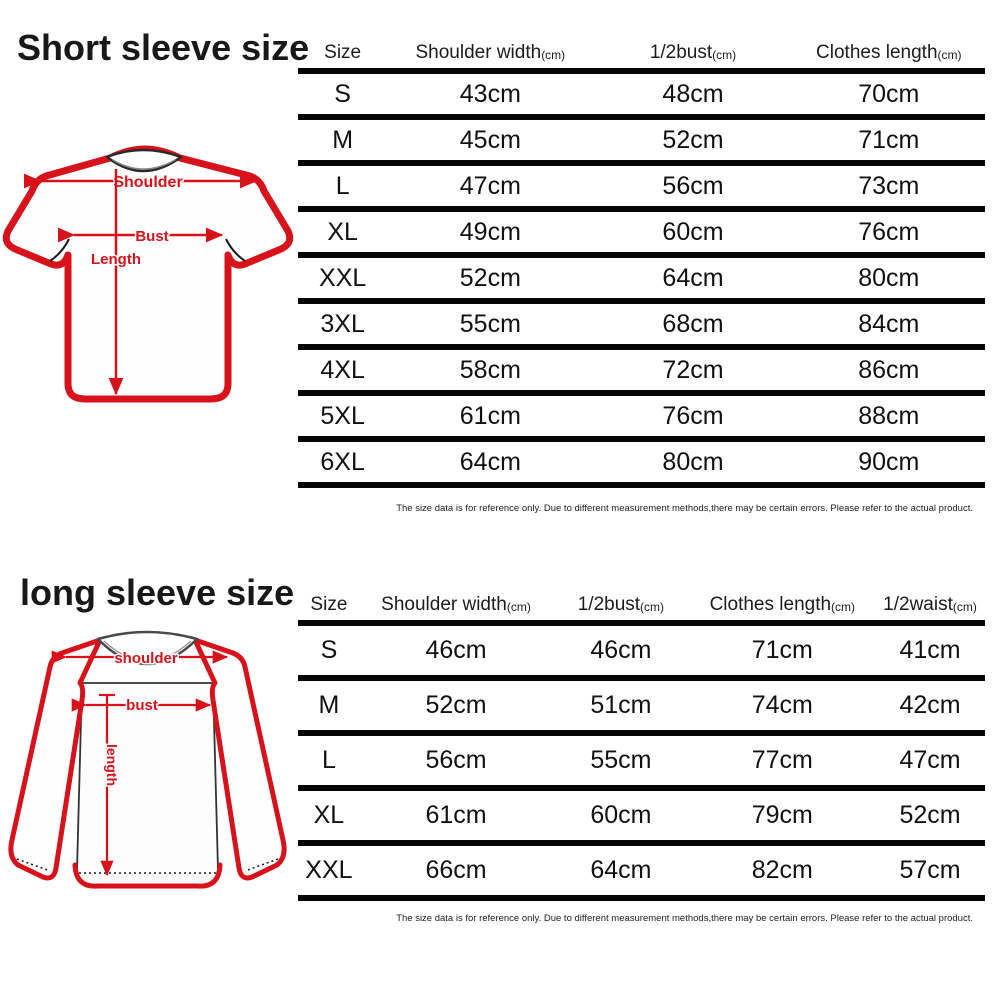  I want to click on size-cell: 4XL, so click(342, 369).